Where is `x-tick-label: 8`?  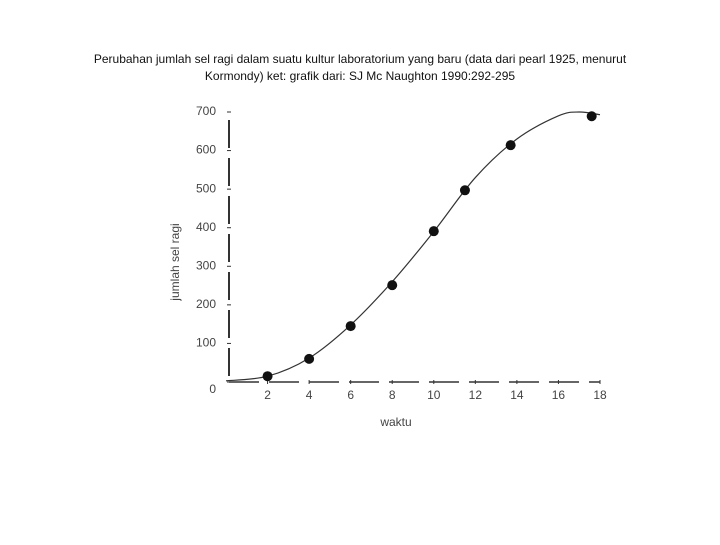 x-tick-label: 8 is located at coordinates (392, 395).